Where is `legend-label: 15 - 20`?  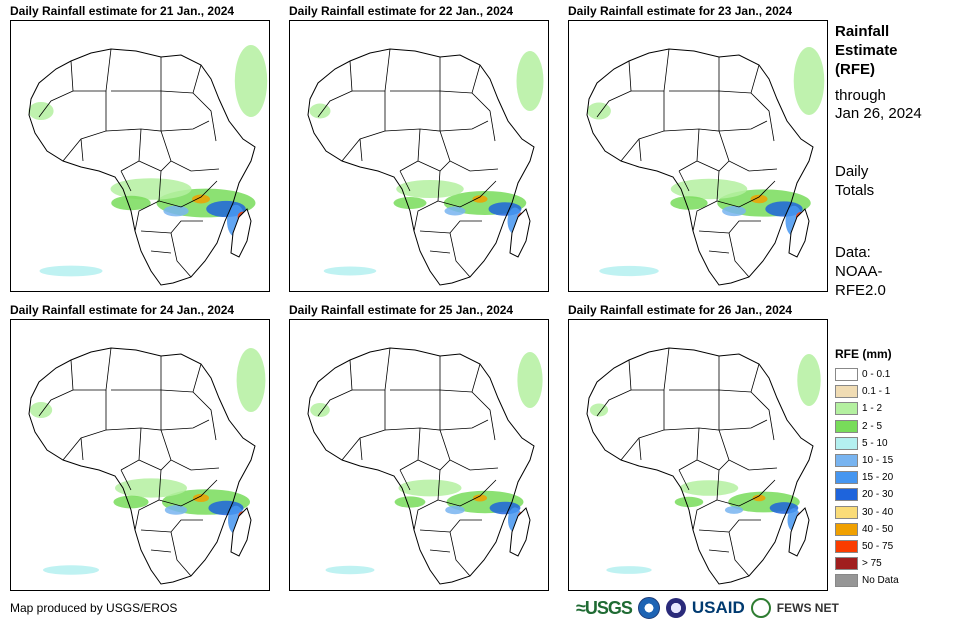 legend-label: 15 - 20 is located at coordinates (878, 478).